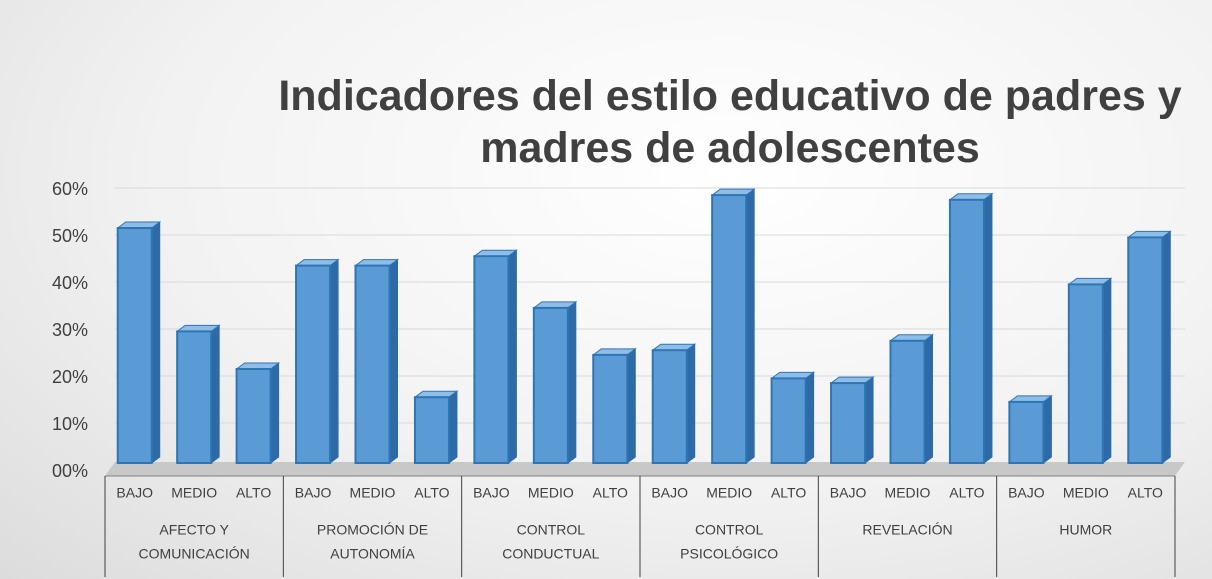 This screenshot has width=1212, height=579. What do you see at coordinates (194, 554) in the screenshot?
I see `group-label: COMUNICACIÓN` at bounding box center [194, 554].